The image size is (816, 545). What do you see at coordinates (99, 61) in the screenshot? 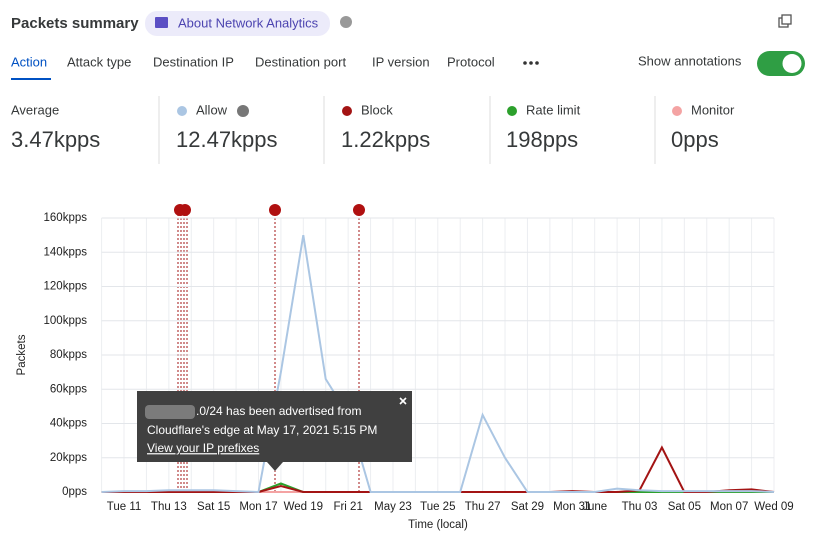
I see `tab: Attack type` at bounding box center [99, 61].